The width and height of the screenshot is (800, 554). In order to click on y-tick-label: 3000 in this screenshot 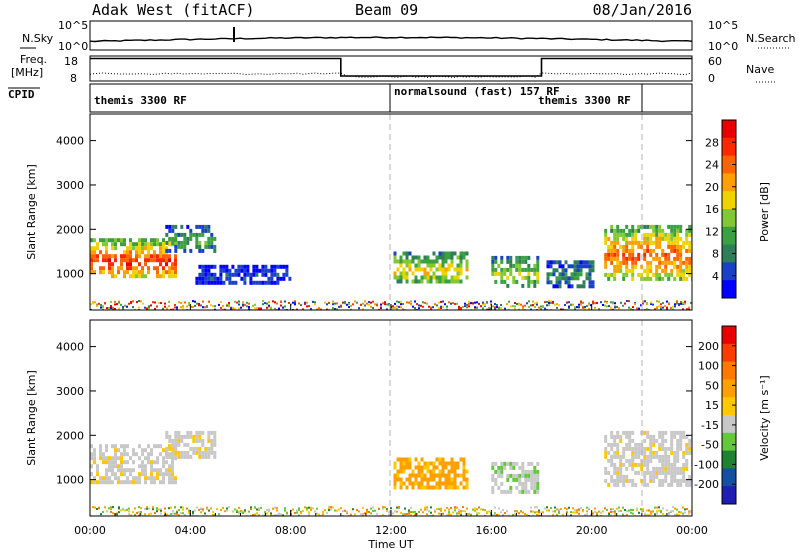, I will do `click(70, 391)`.